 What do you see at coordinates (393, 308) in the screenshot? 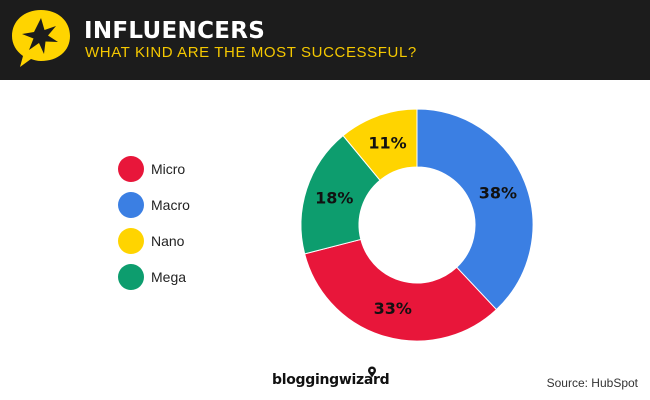
I see `data-label-micro: 33%` at bounding box center [393, 308].